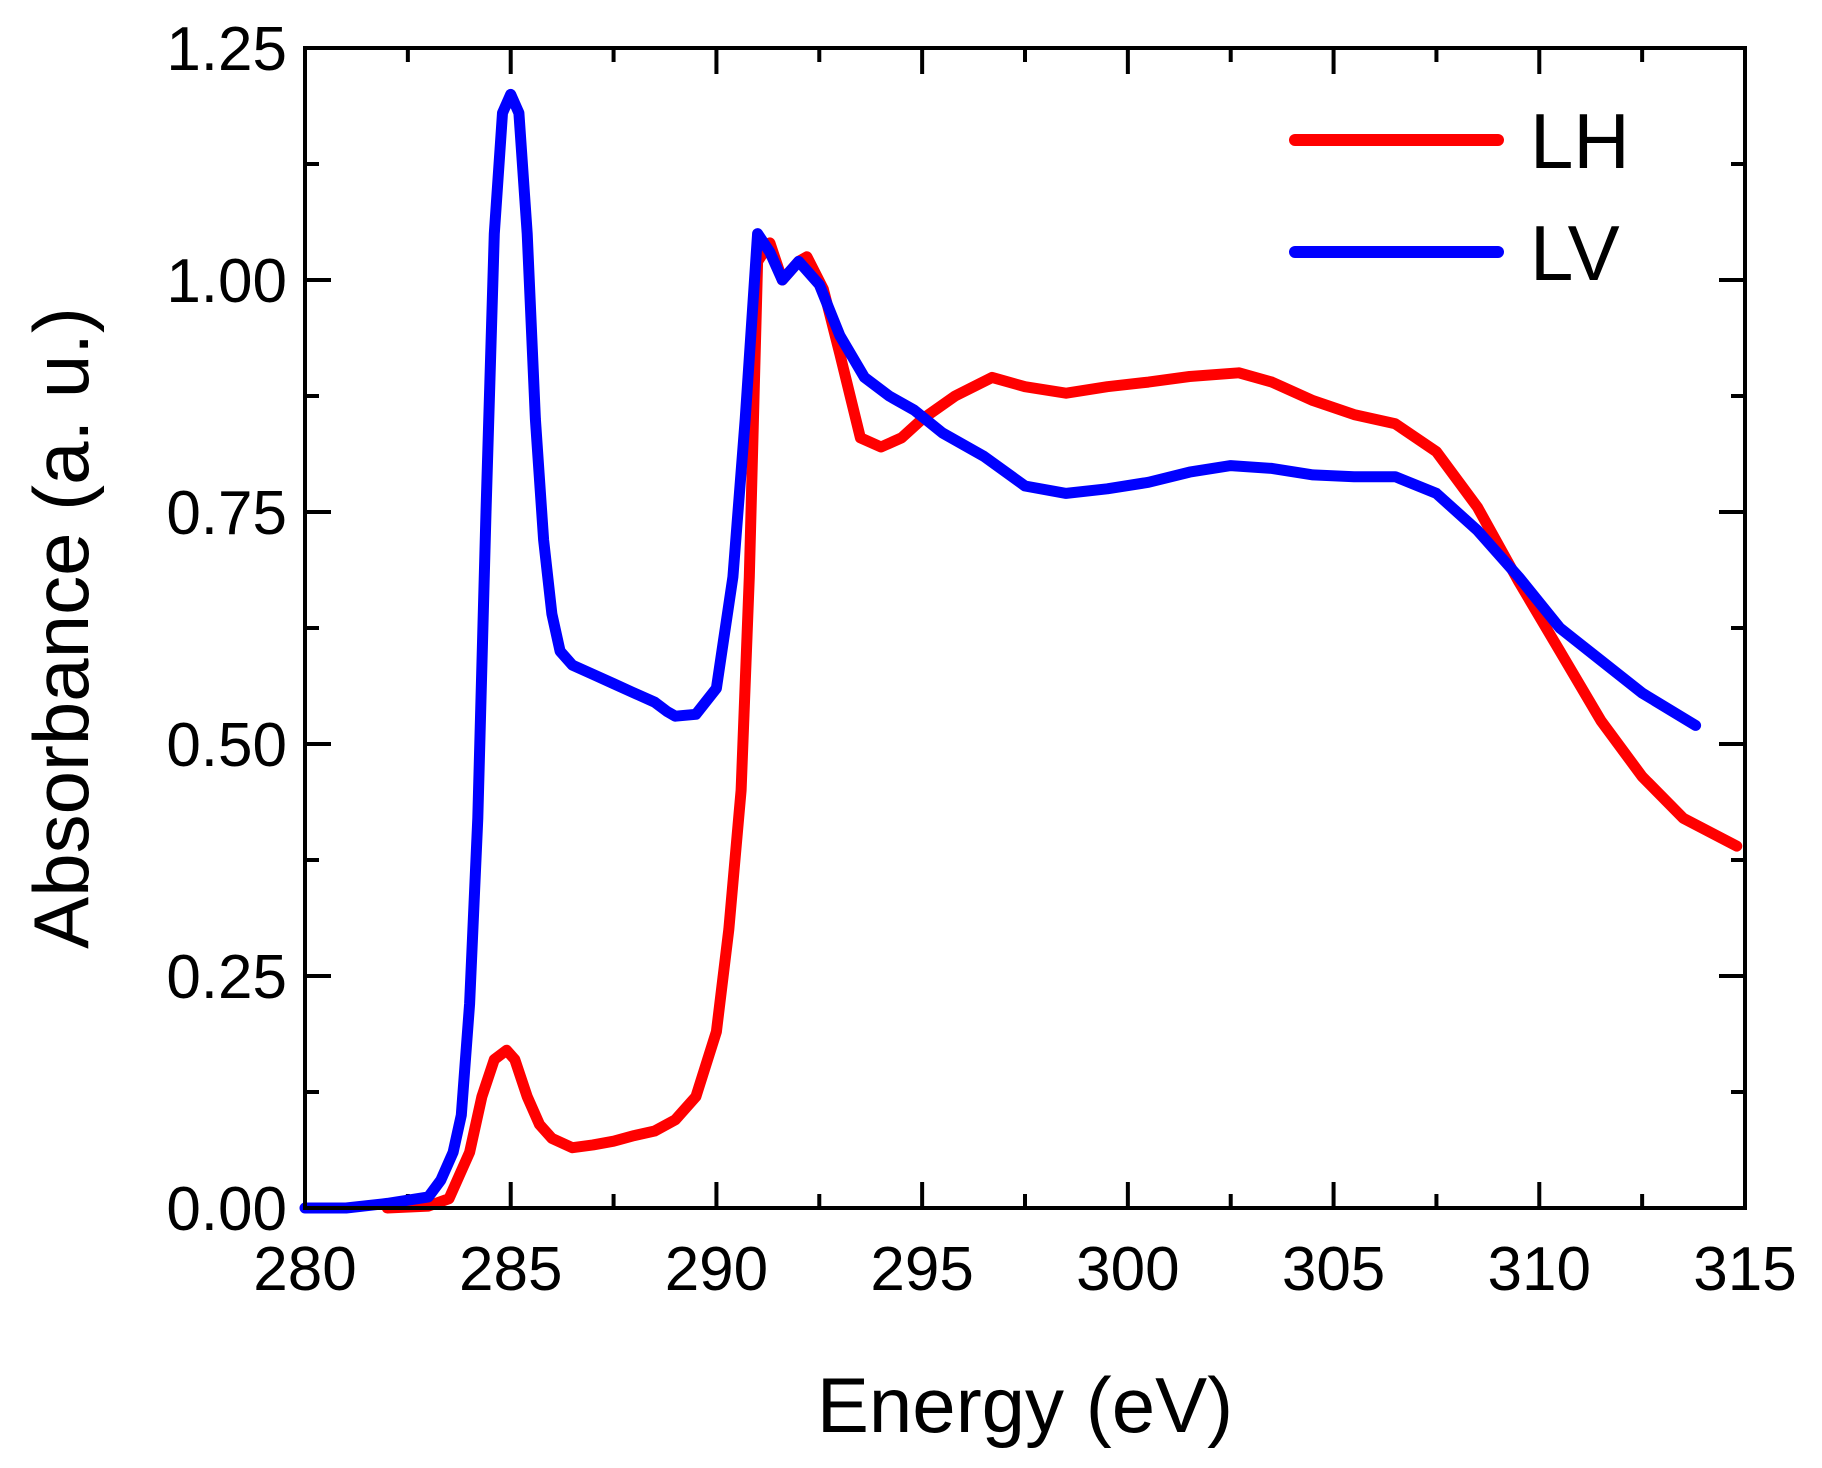 The height and width of the screenshot is (1468, 1822). What do you see at coordinates (716, 1269) in the screenshot?
I see `x-tick-label: 290` at bounding box center [716, 1269].